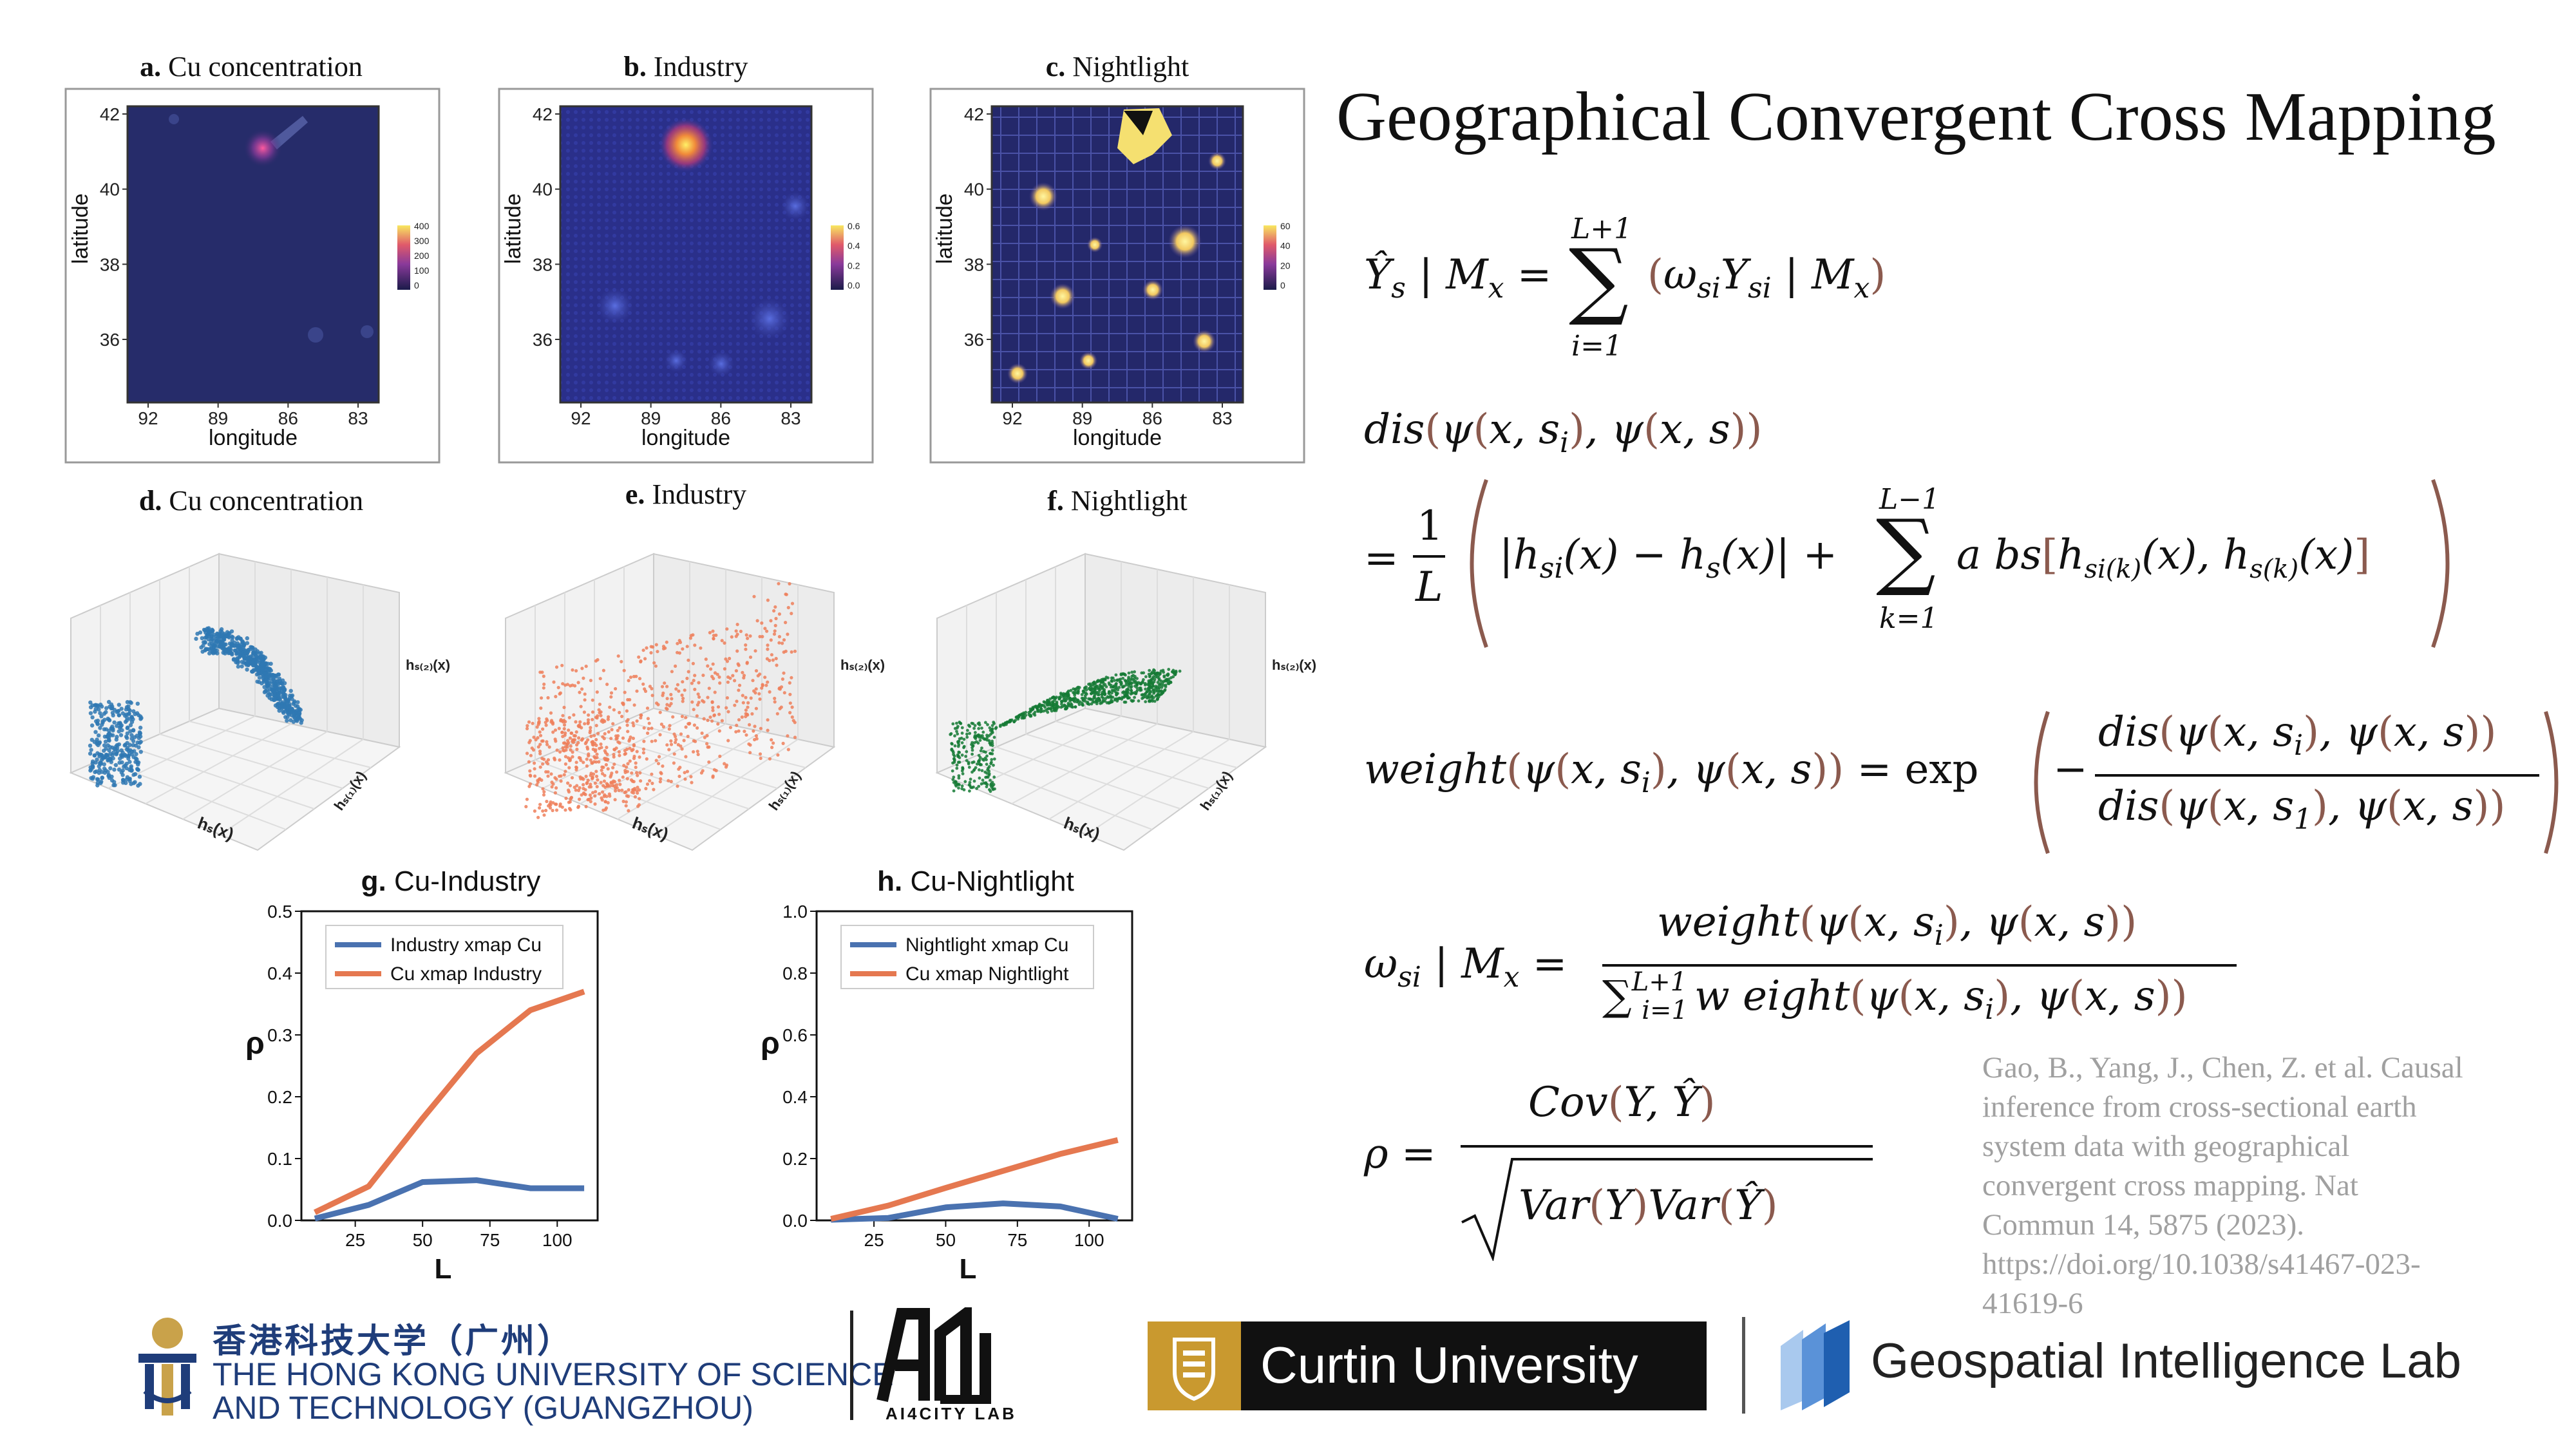  Describe the element at coordinates (685, 438) in the screenshot. I see `map-xlabel: longitude` at that location.